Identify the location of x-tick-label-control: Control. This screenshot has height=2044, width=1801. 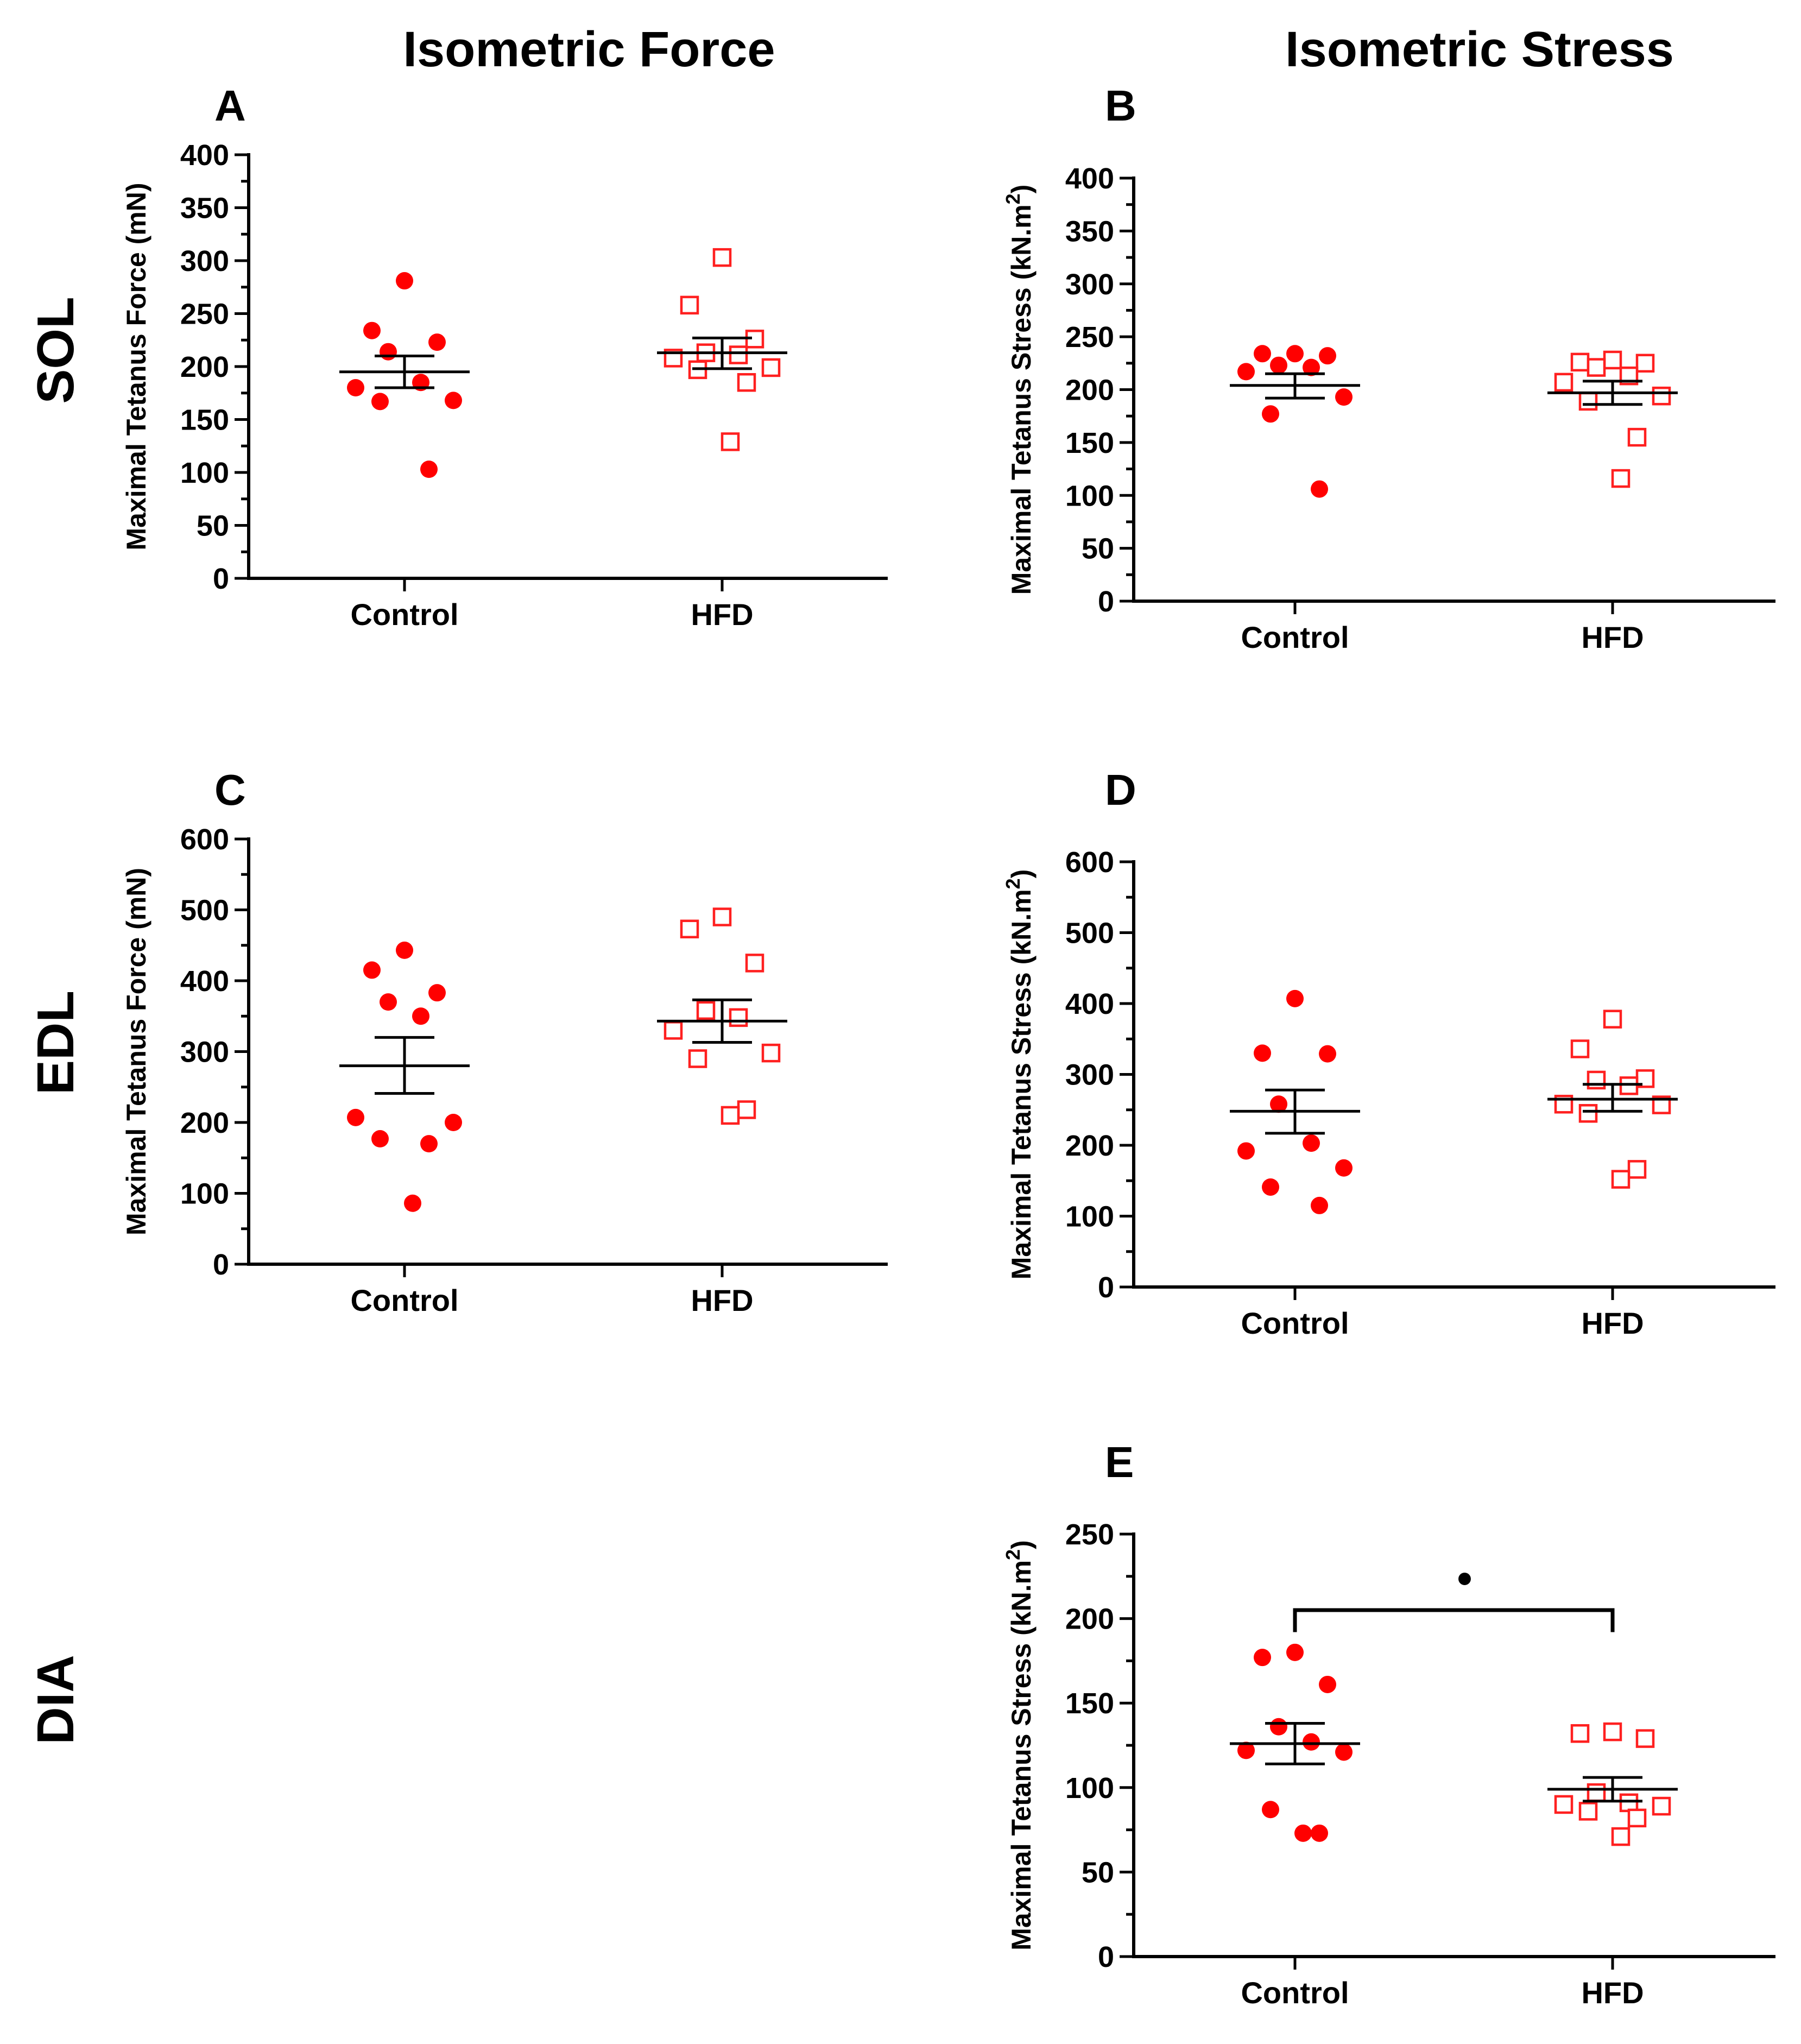
(1295, 1323).